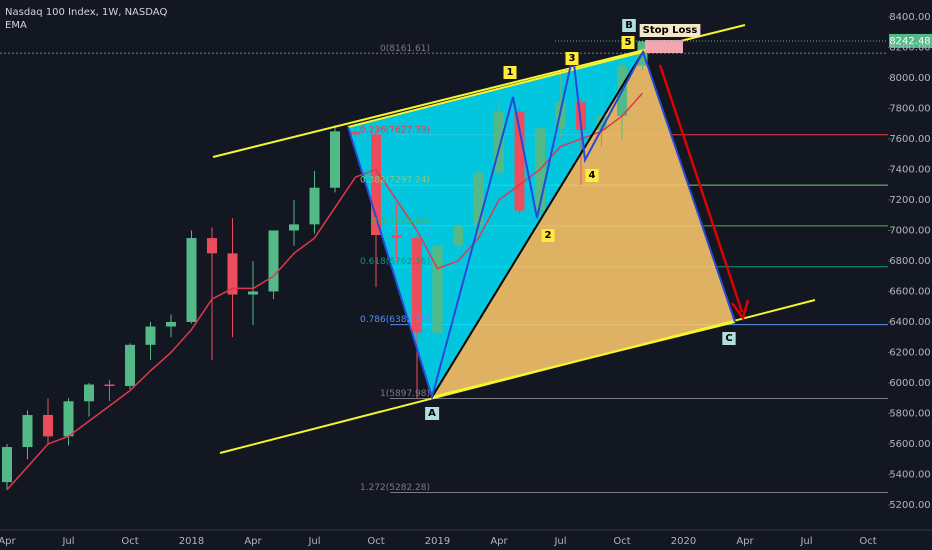 The image size is (932, 550). Describe the element at coordinates (395, 262) in the screenshot. I see `fib-label: 0.618(6762.36)` at that location.